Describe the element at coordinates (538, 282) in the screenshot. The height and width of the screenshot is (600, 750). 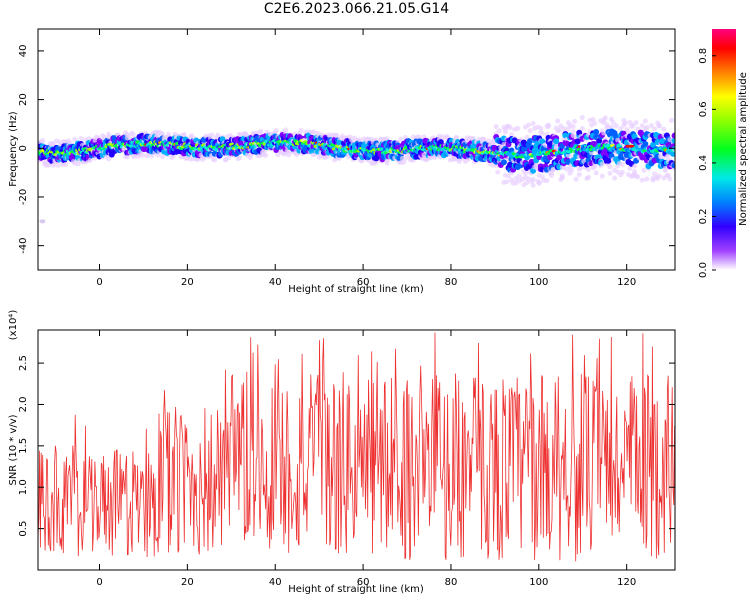
I see `x-tick-label: 100` at that location.